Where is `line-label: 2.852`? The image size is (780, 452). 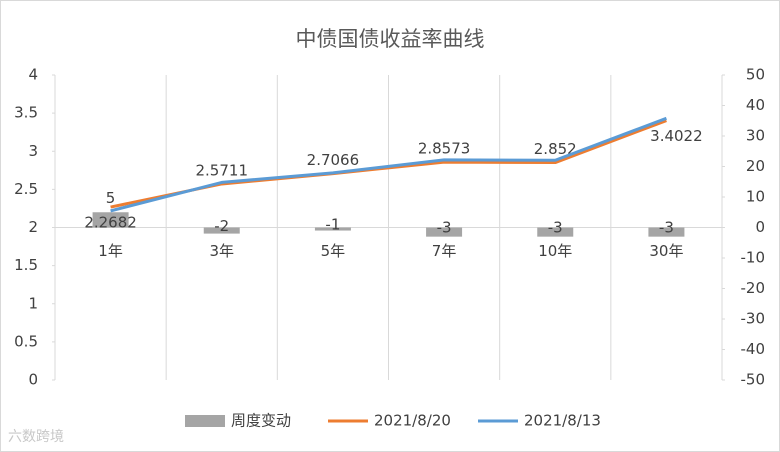 line-label: 2.852 is located at coordinates (555, 149).